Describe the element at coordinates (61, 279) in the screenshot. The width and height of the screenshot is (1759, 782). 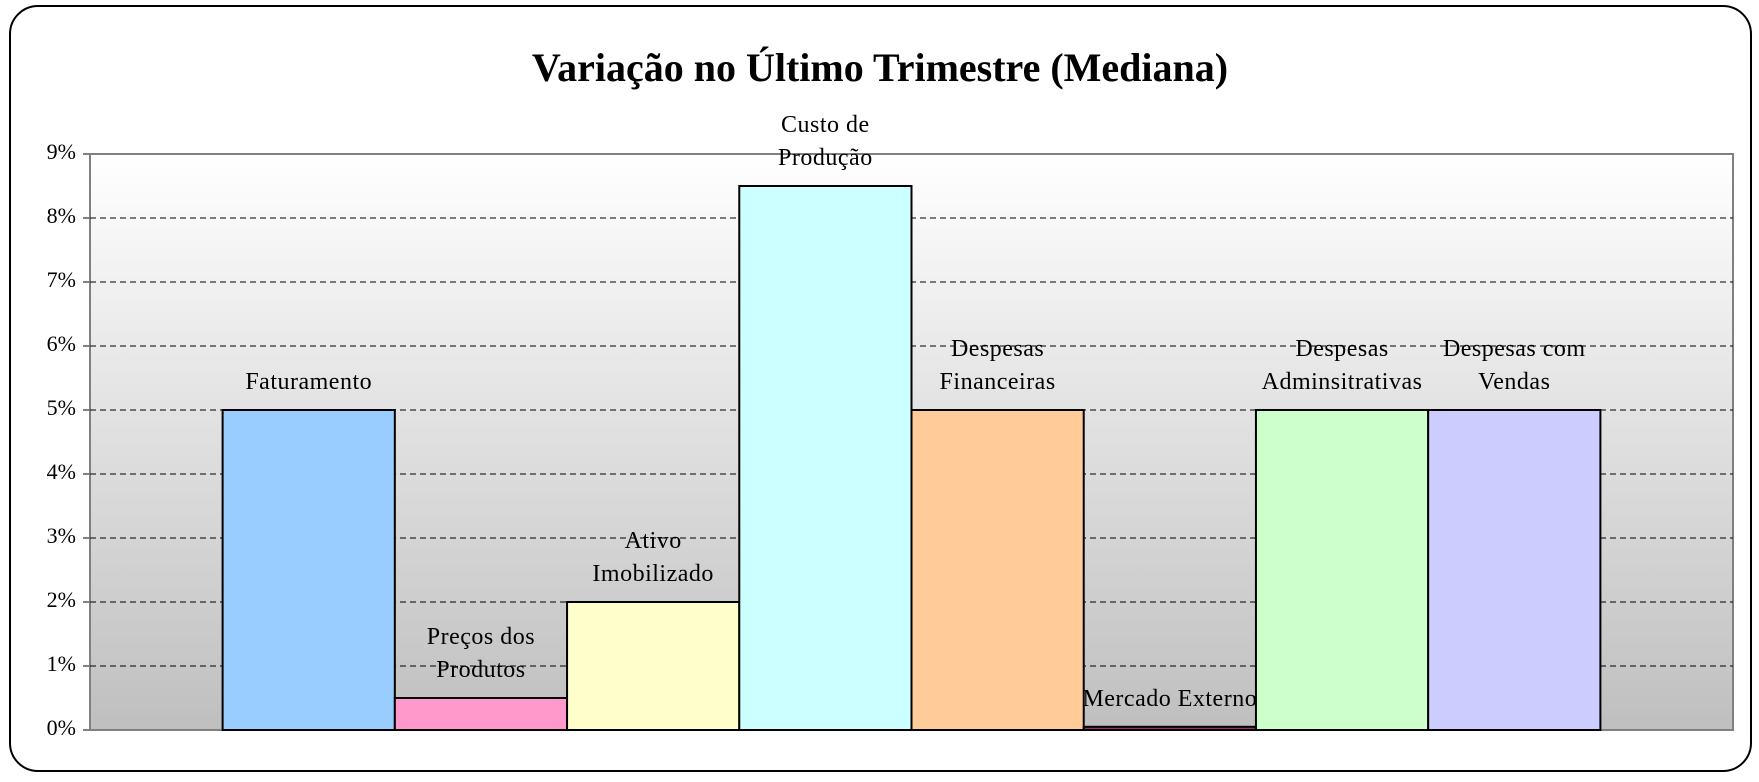
I see `y-tick-label: 7%` at that location.